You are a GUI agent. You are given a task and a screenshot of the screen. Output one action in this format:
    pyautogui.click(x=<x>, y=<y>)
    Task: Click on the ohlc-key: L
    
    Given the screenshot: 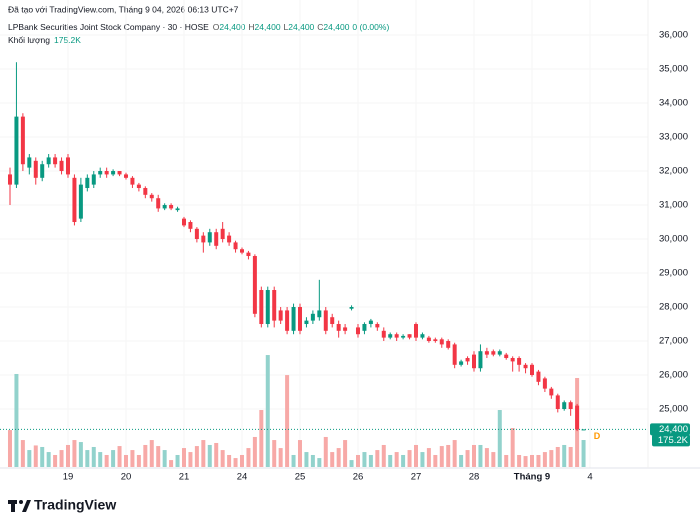 What is the action you would take?
    pyautogui.click(x=286, y=27)
    